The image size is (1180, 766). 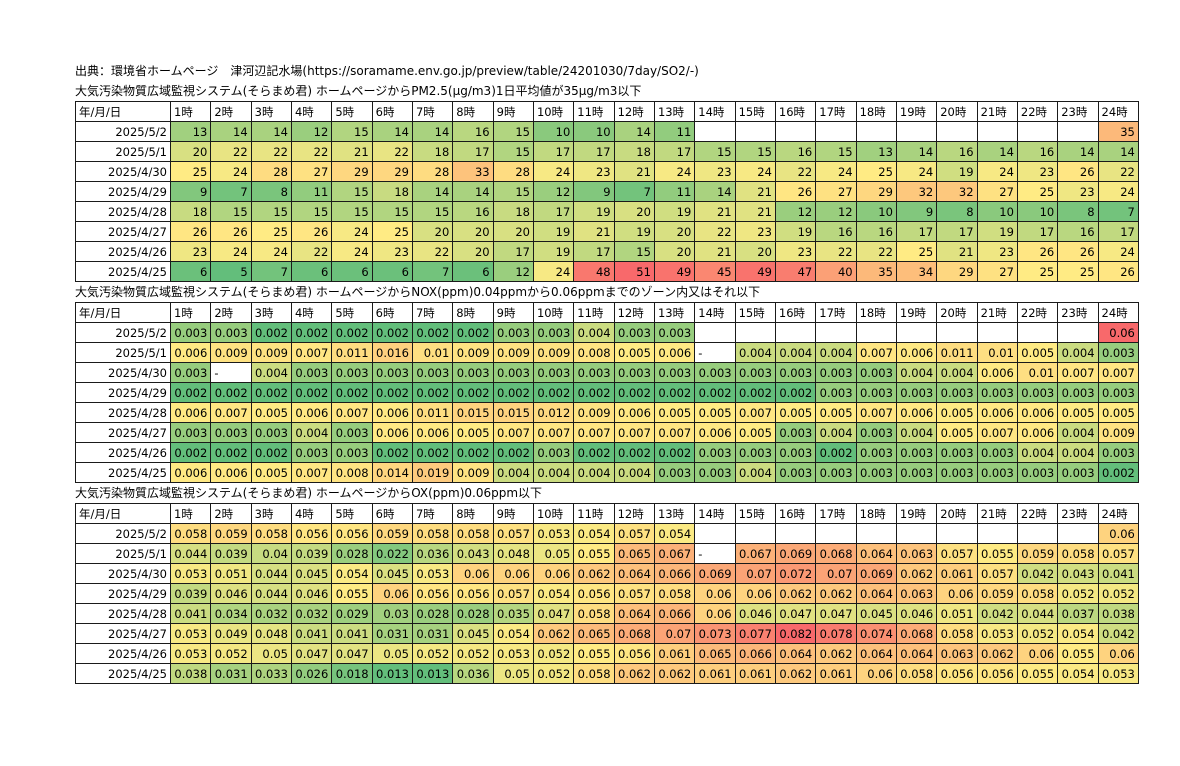 I want to click on value-cell: 24, so click(x=352, y=251).